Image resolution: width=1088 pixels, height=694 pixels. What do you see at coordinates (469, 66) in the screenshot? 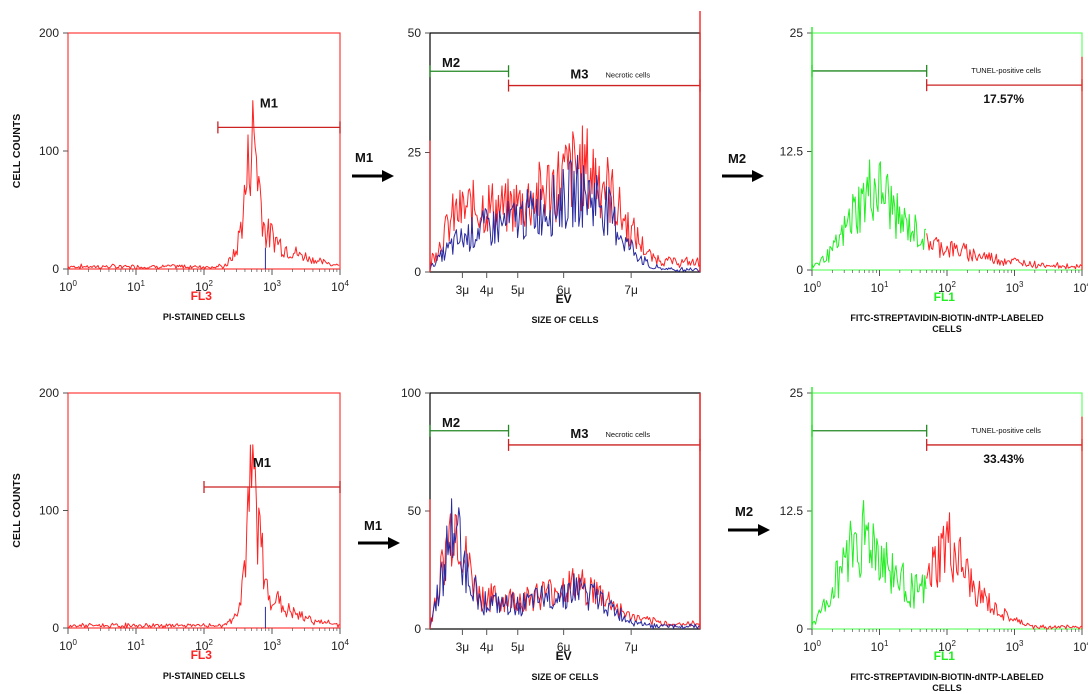
I see `marker-m2: M2` at bounding box center [469, 66].